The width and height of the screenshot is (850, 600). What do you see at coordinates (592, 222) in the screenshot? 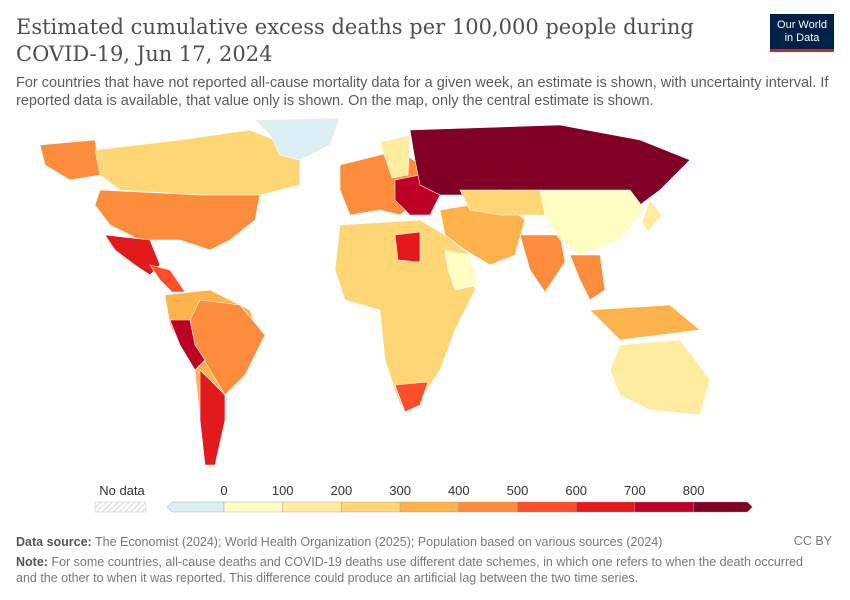
I see `region-china` at bounding box center [592, 222].